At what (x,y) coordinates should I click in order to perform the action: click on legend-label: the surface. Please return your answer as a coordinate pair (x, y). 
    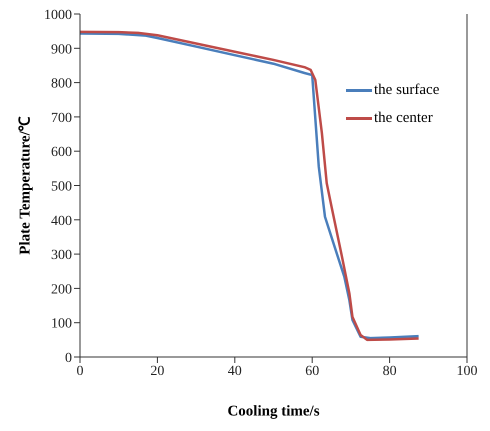
    Looking at the image, I should click on (407, 90).